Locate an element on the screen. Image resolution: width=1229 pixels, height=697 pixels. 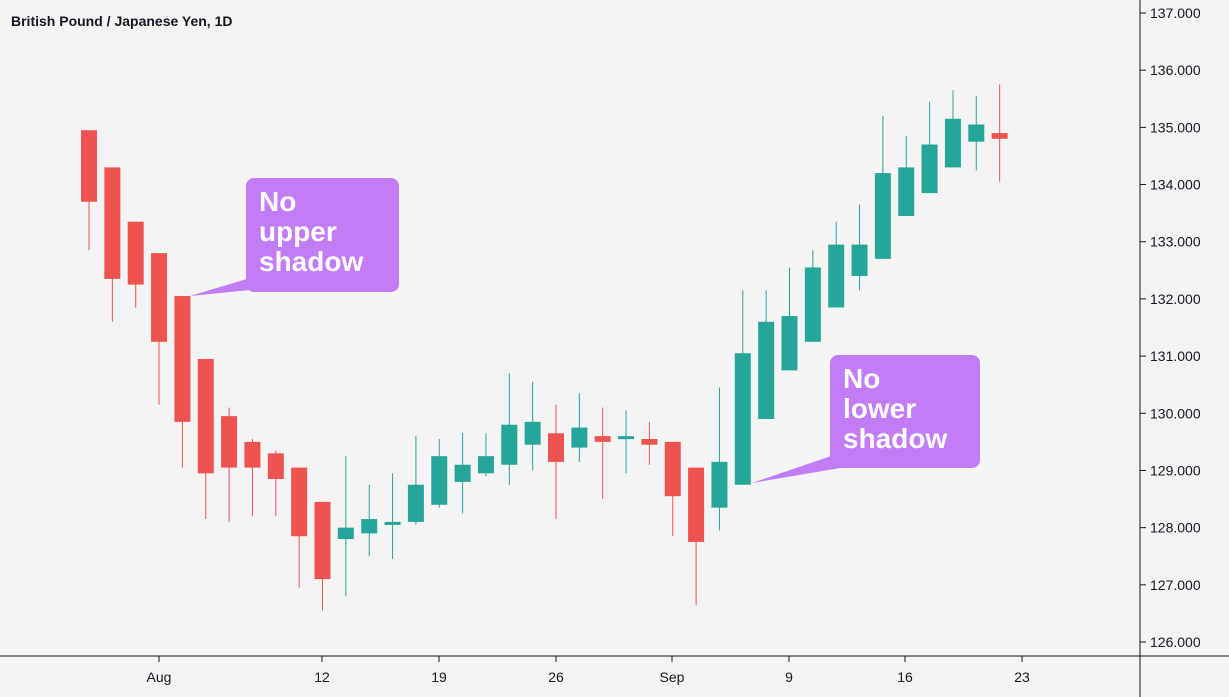
callout-pointer is located at coordinates (802, 469).